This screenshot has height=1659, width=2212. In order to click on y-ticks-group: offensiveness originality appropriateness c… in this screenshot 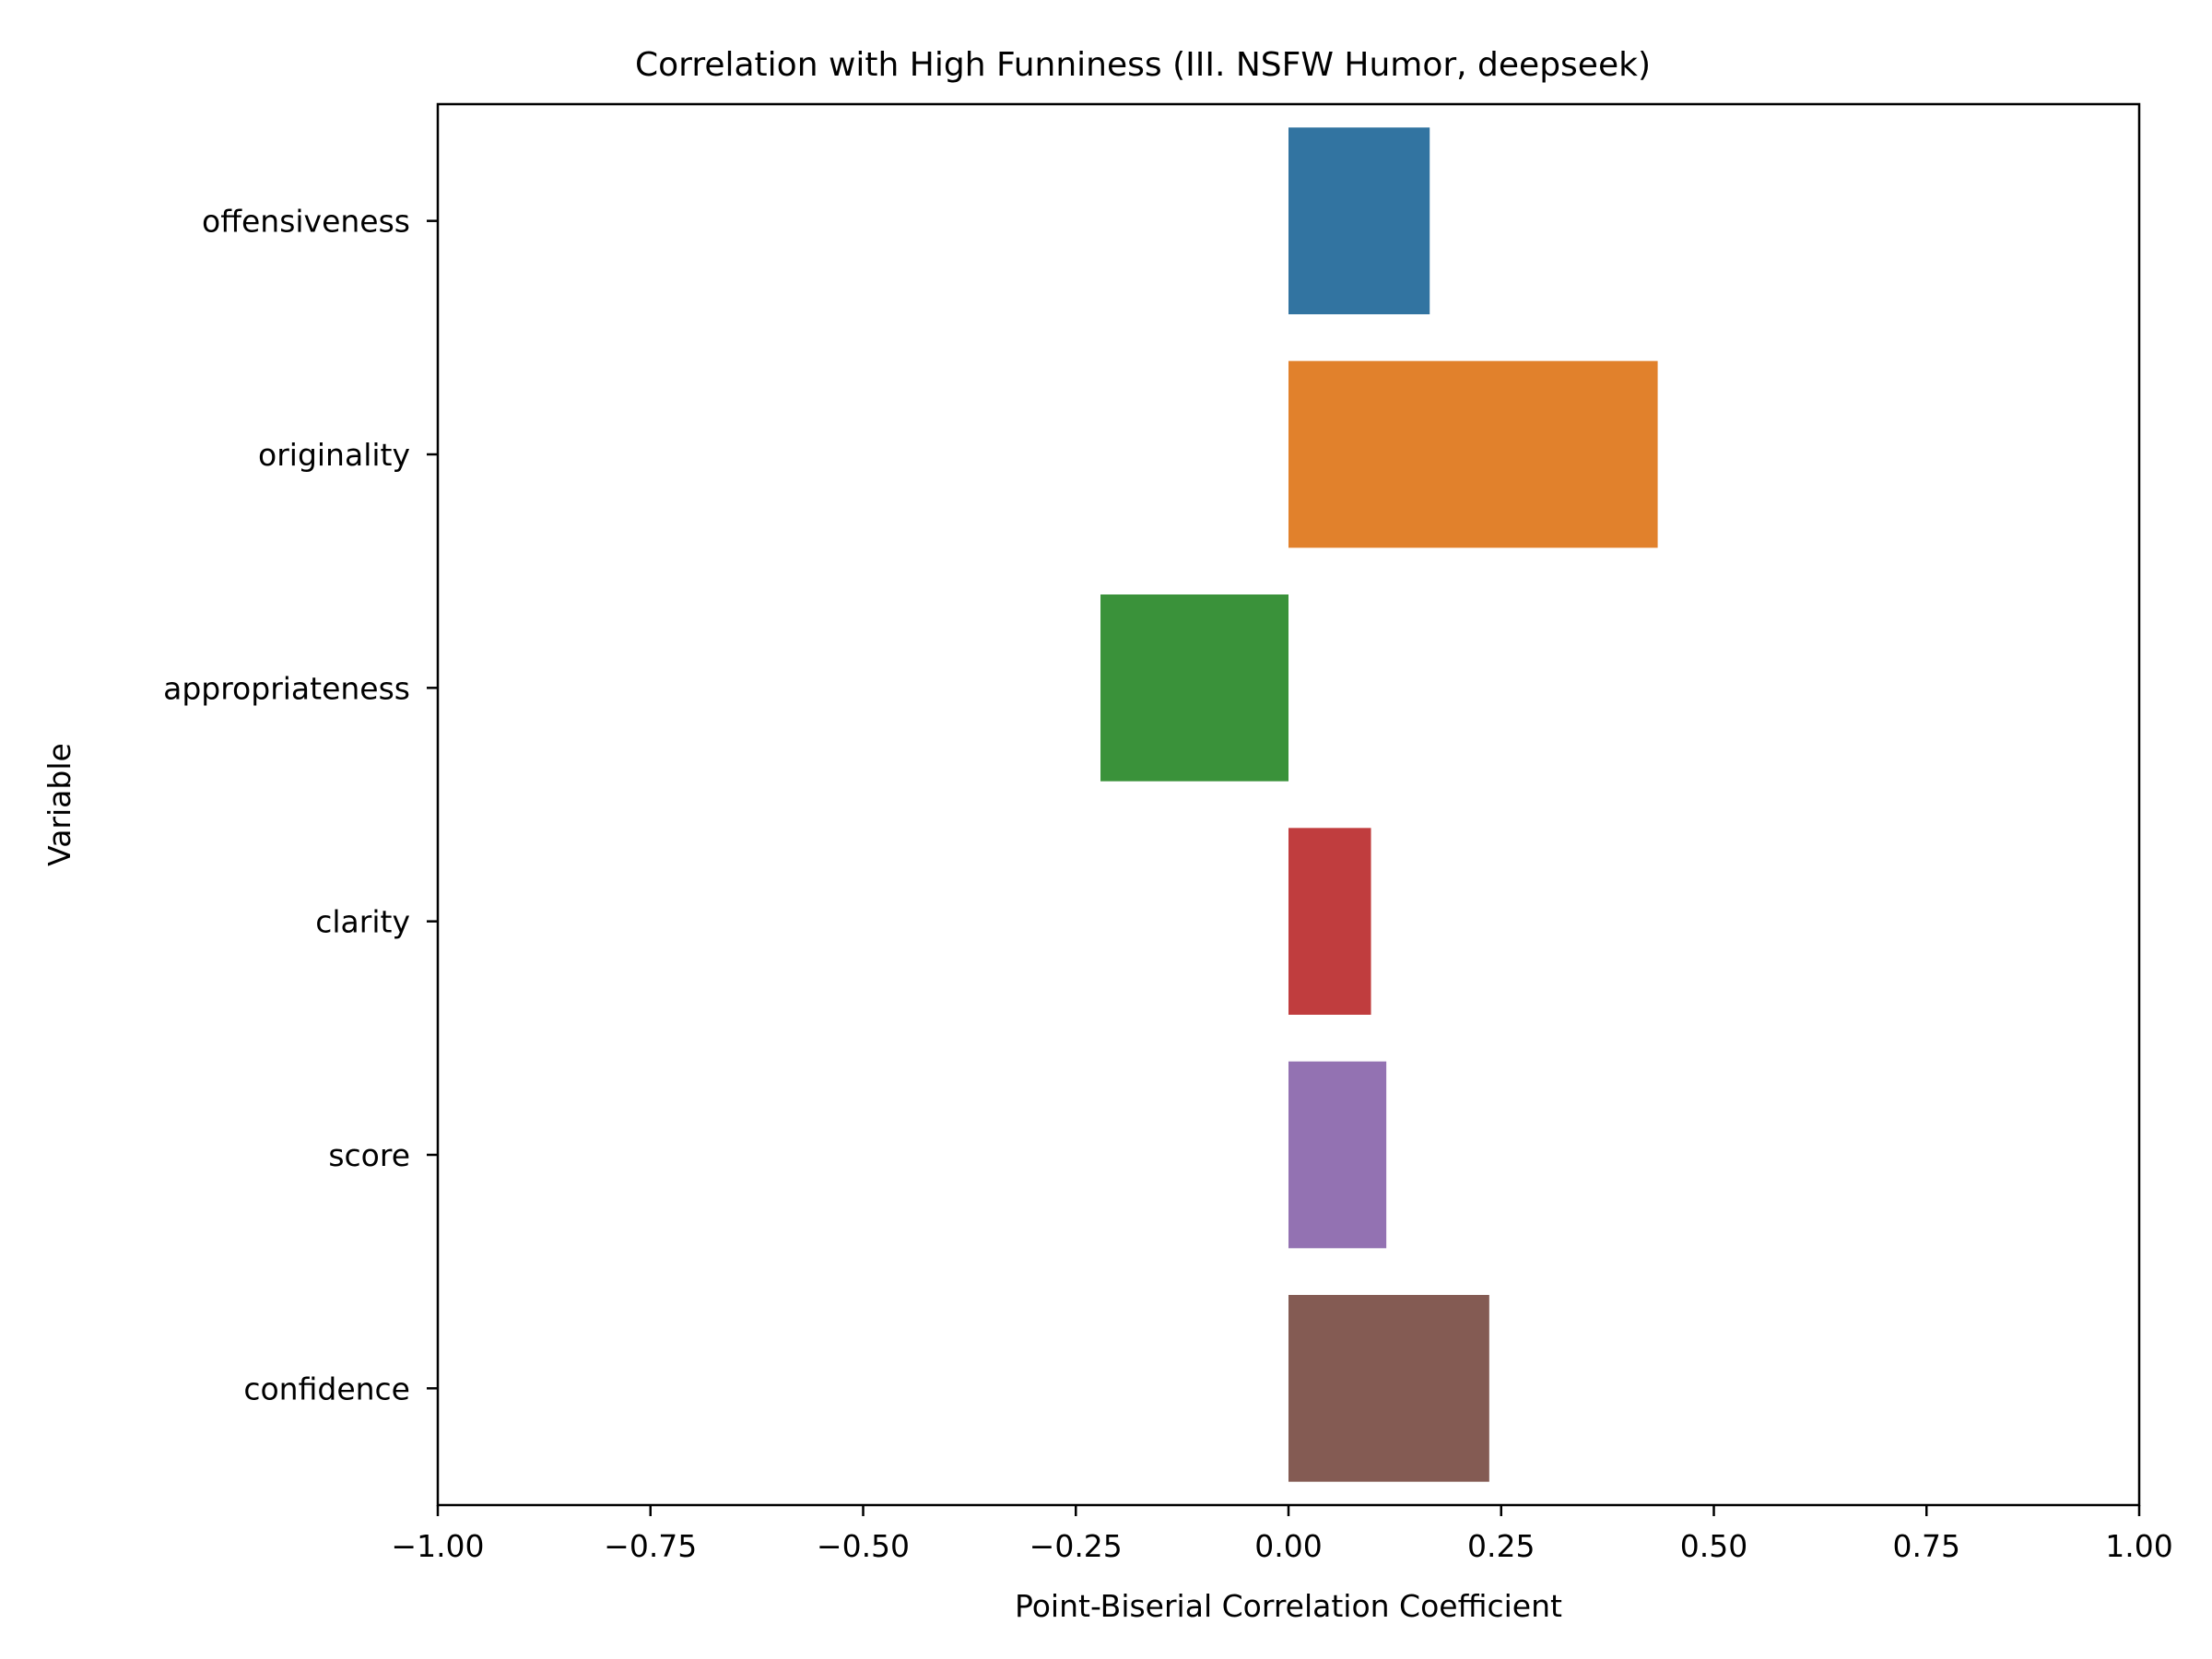, I will do `click(300, 805)`.